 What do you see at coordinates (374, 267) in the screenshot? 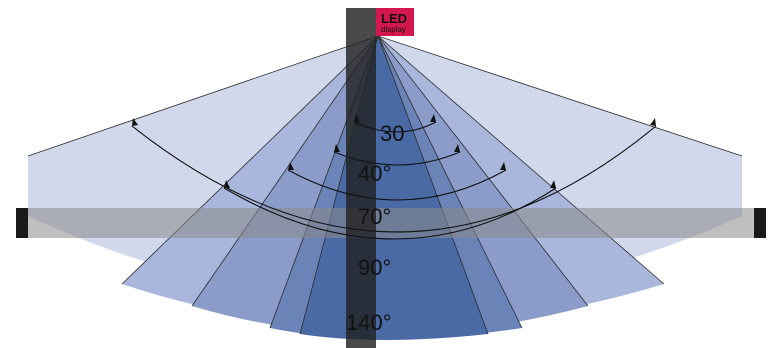
I see `angle-label-90: 90°` at bounding box center [374, 267].